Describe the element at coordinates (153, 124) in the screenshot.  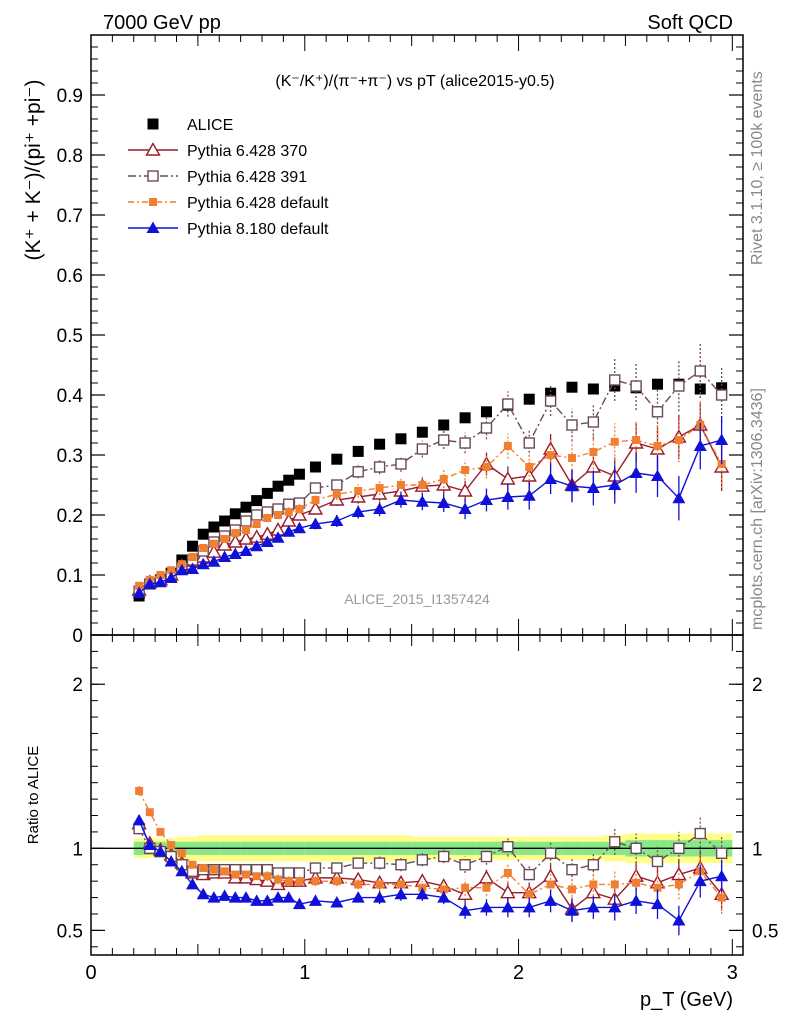
I see `legend-marker` at that location.